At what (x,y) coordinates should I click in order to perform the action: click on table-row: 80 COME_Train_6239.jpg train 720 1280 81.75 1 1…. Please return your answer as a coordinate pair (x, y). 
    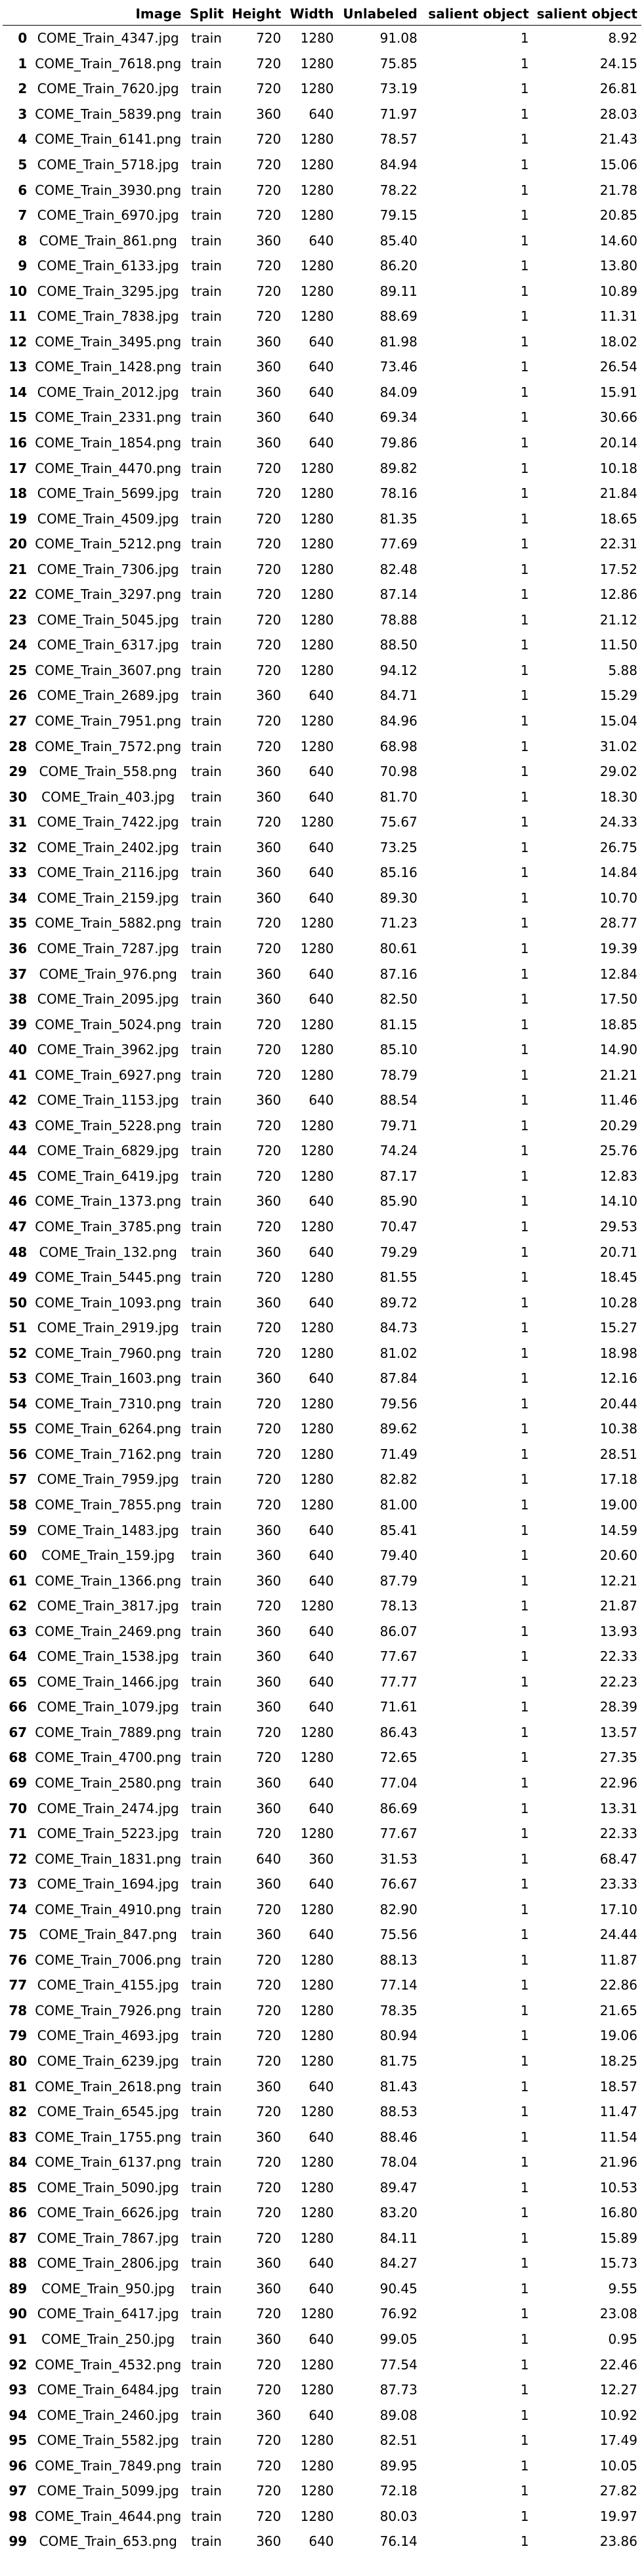
    Looking at the image, I should click on (322, 2061).